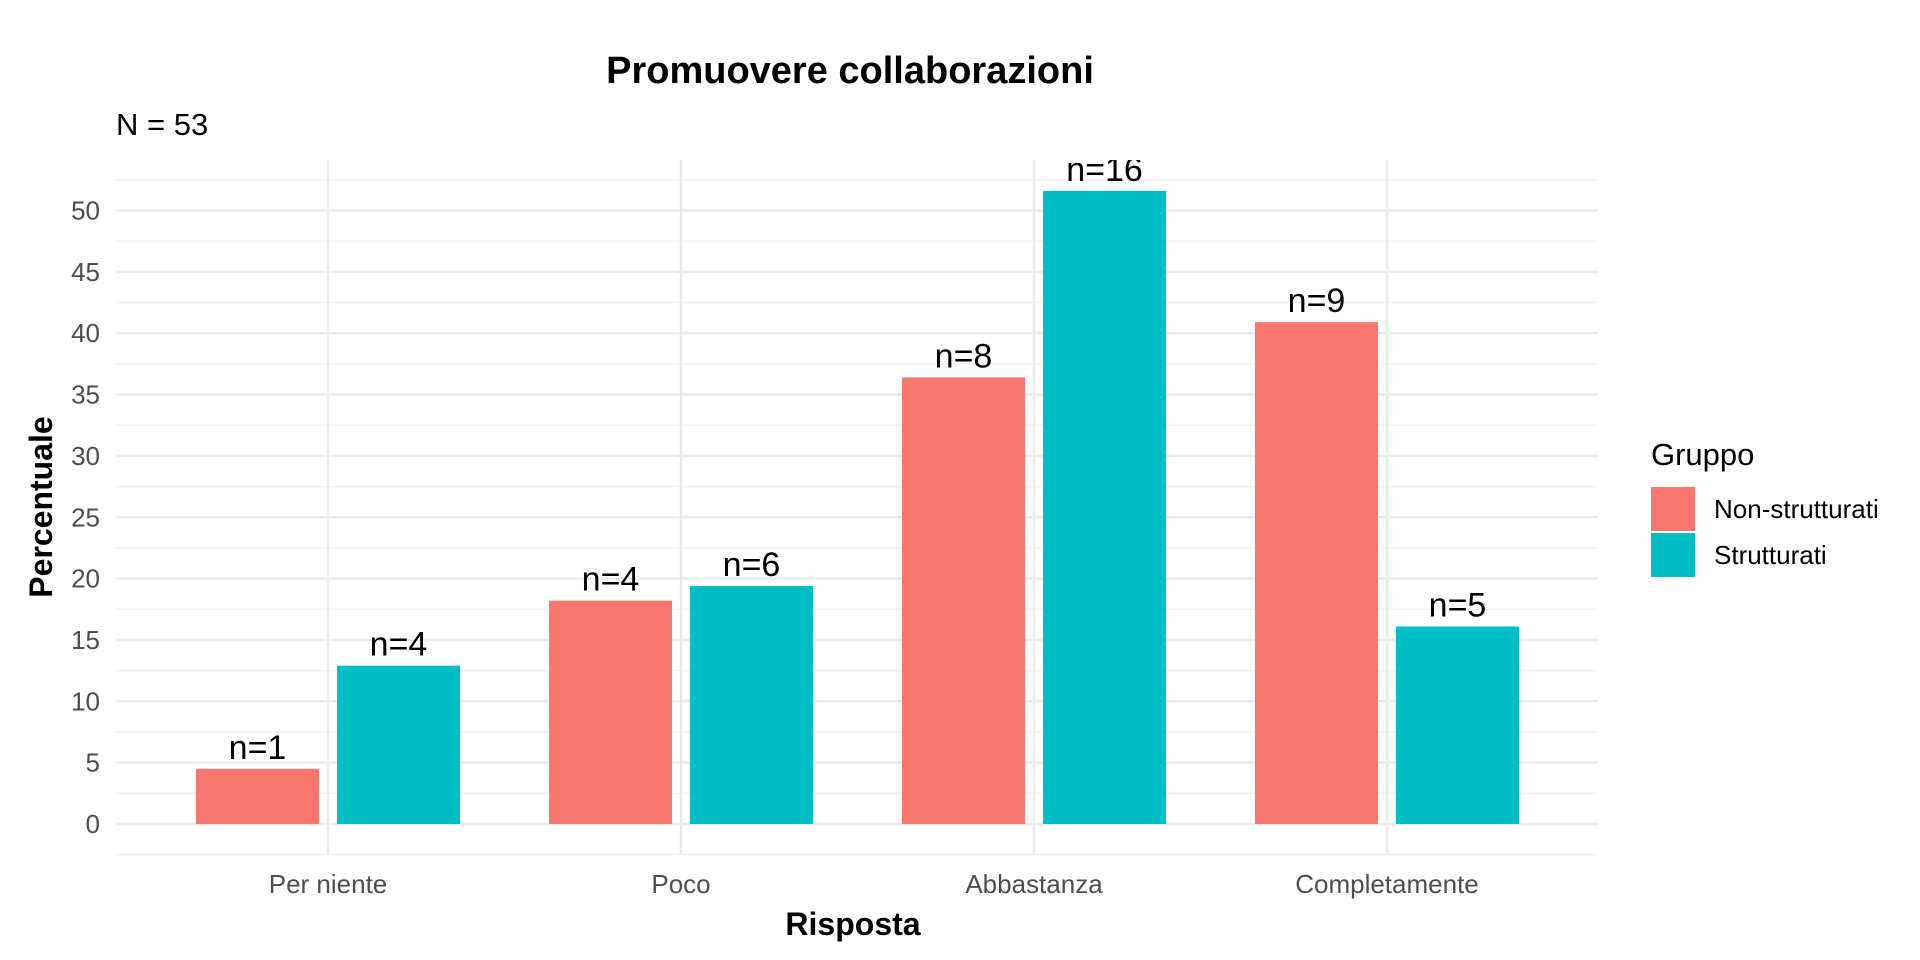  Describe the element at coordinates (752, 565) in the screenshot. I see `data-label: n=6` at that location.